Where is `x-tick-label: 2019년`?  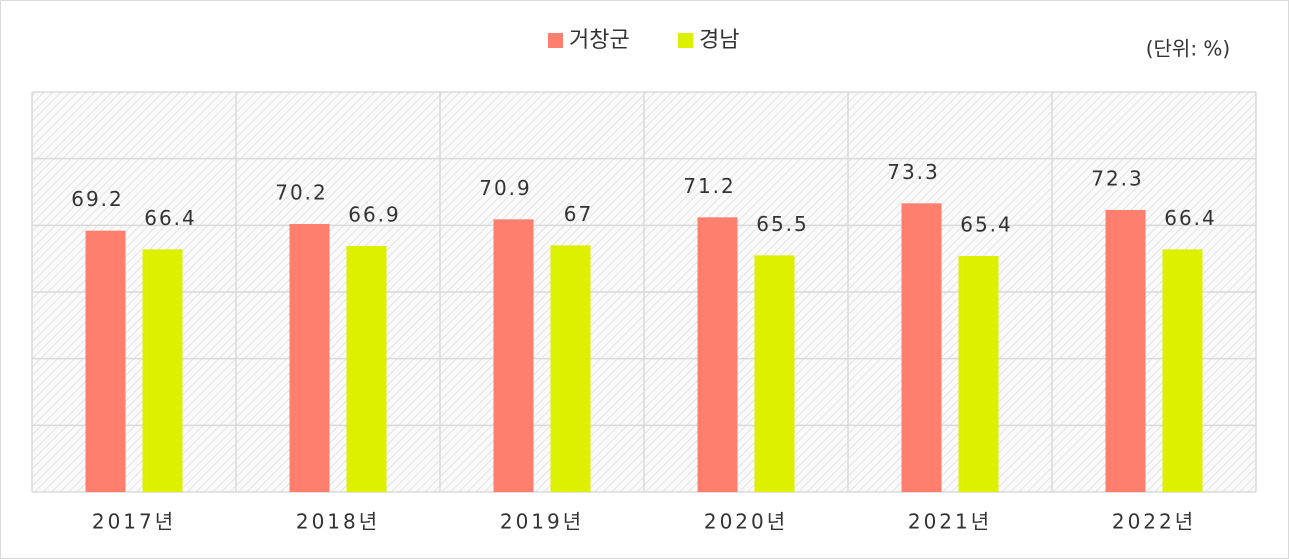 x-tick-label: 2019년 is located at coordinates (542, 522).